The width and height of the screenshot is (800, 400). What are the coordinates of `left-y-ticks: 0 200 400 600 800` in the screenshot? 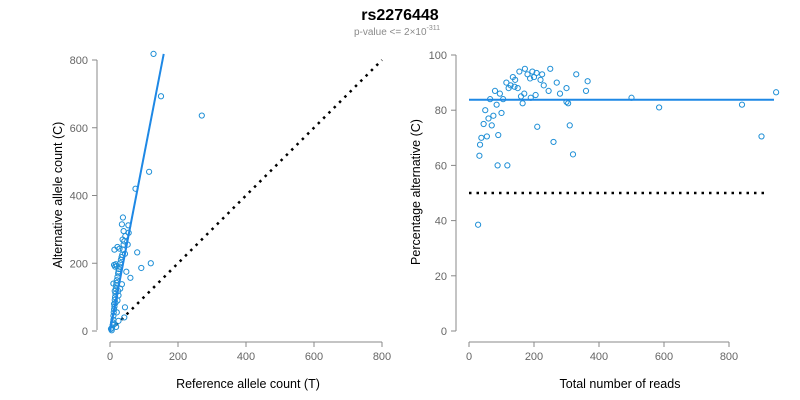 It's located at (83, 196).